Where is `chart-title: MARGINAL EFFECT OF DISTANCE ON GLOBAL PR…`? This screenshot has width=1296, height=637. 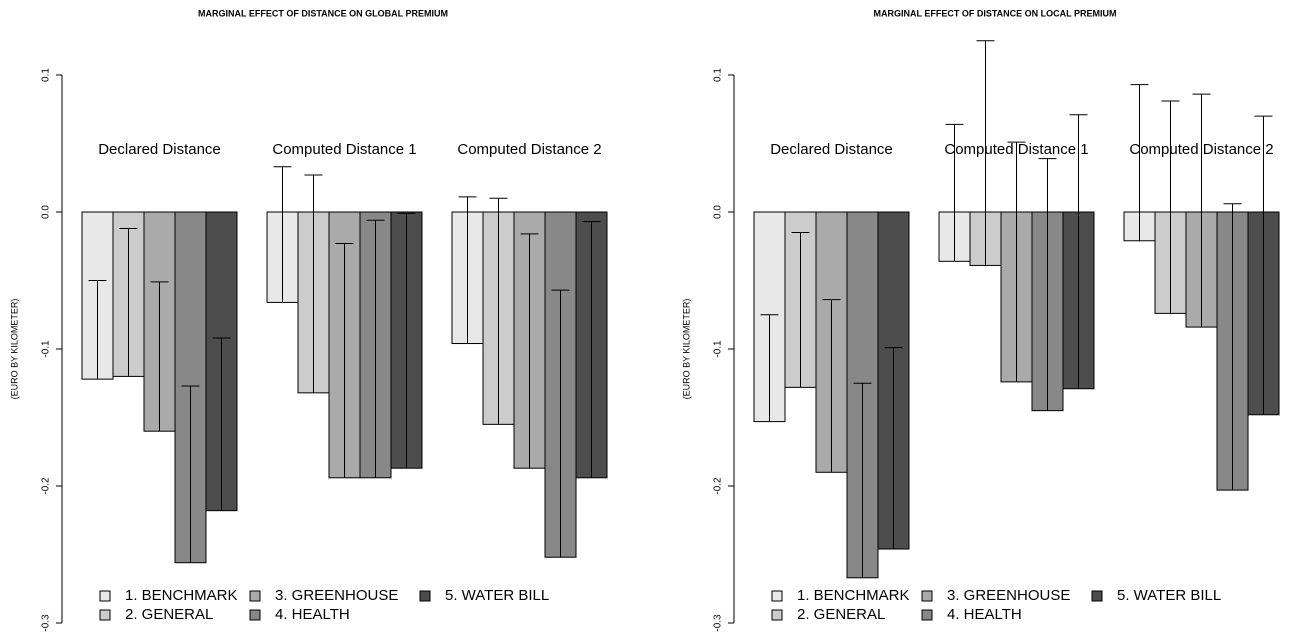
chart-title: MARGINAL EFFECT OF DISTANCE ON GLOBAL PR… is located at coordinates (323, 13).